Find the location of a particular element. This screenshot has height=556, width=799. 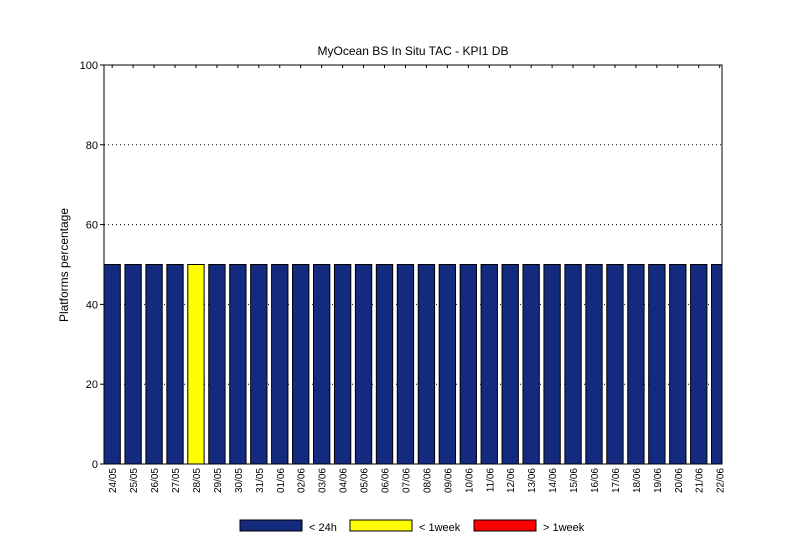

x-tick-label: 30/05 is located at coordinates (239, 480).